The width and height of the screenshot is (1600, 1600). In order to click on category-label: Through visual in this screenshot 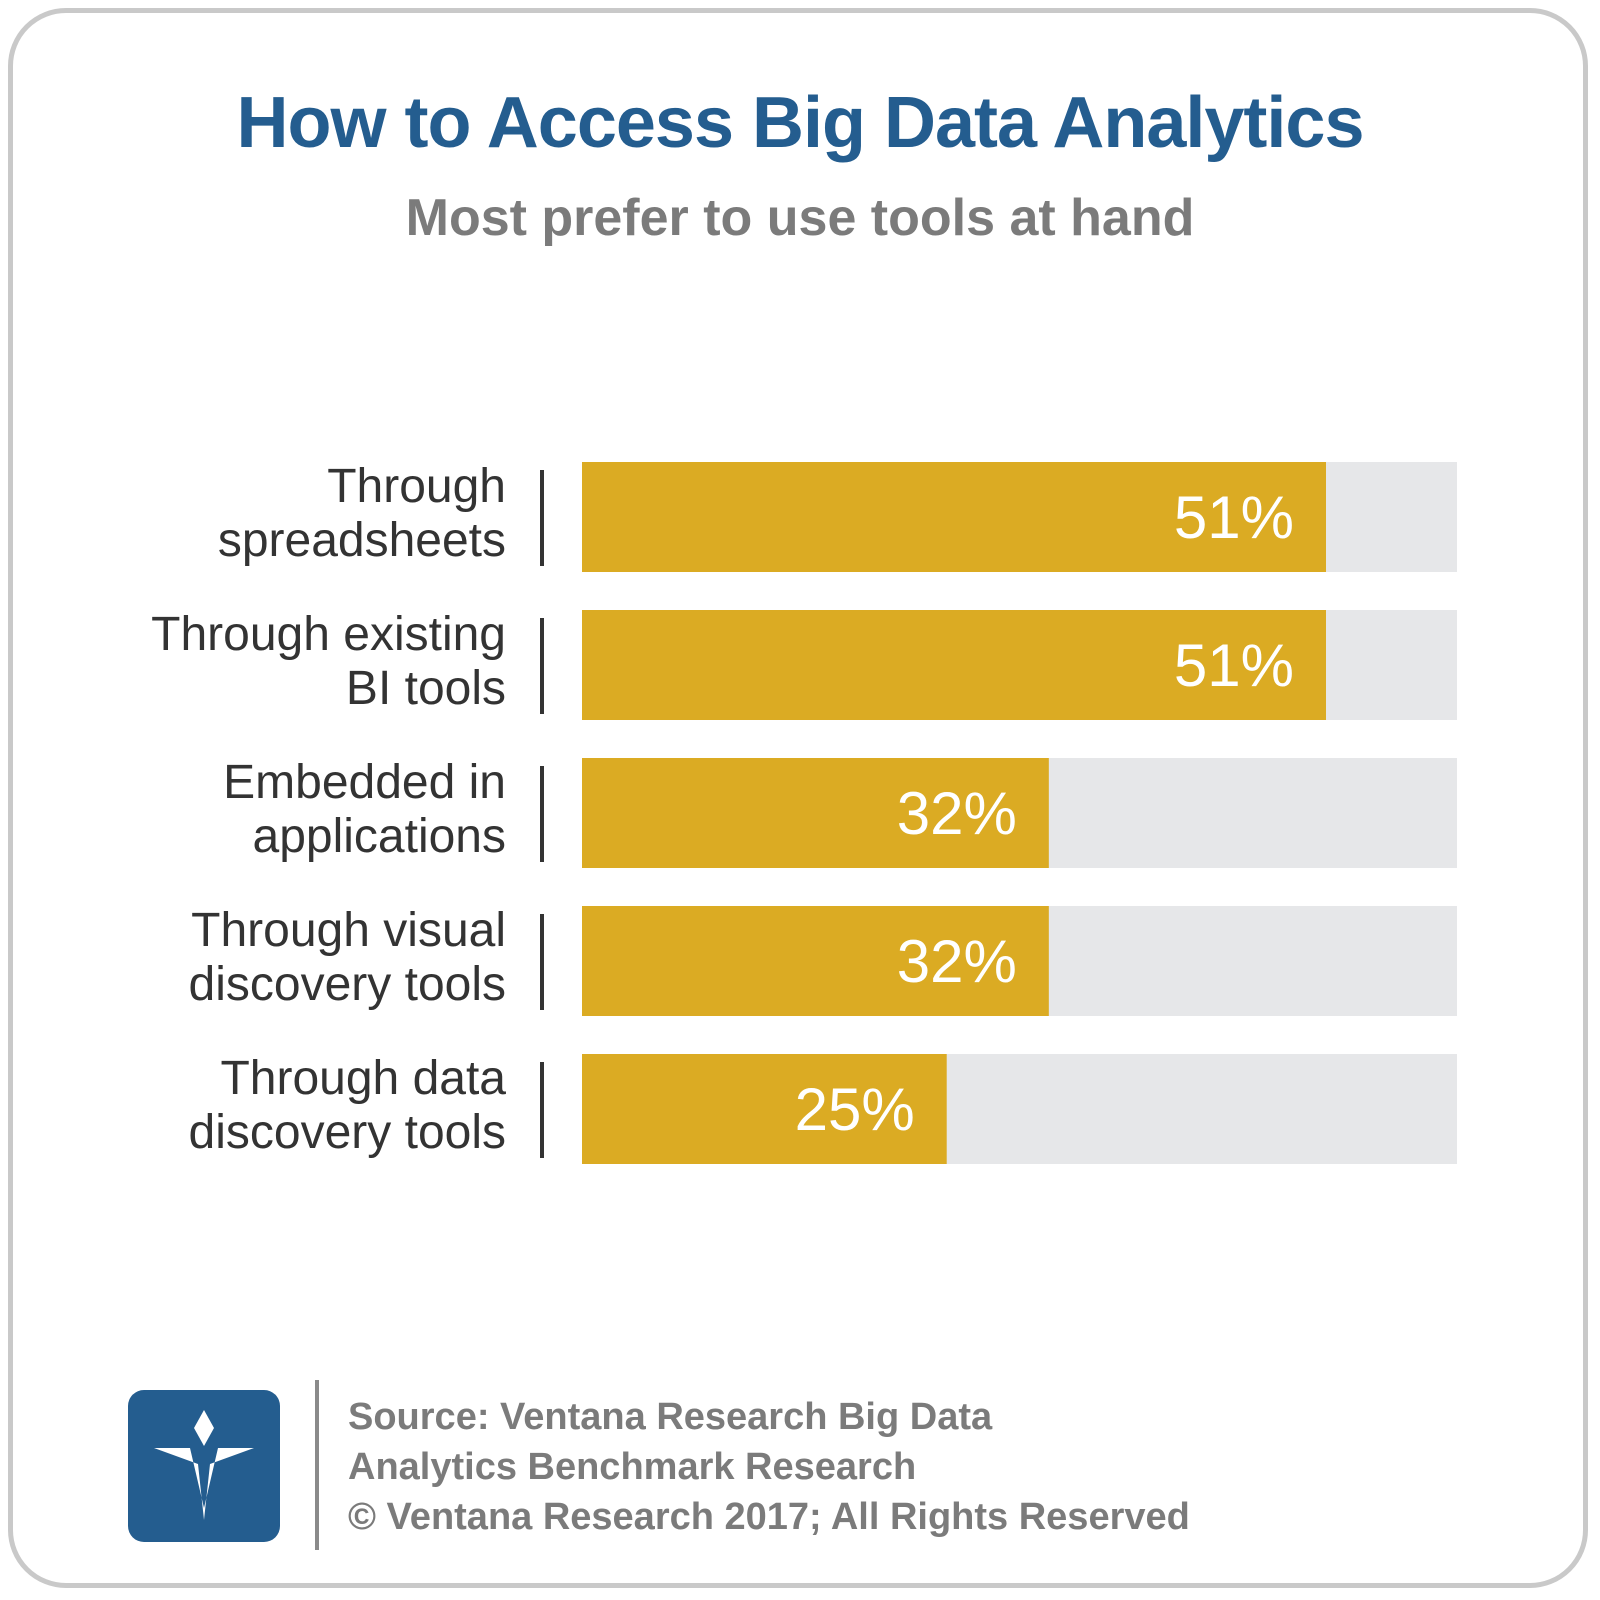, I will do `click(348, 930)`.